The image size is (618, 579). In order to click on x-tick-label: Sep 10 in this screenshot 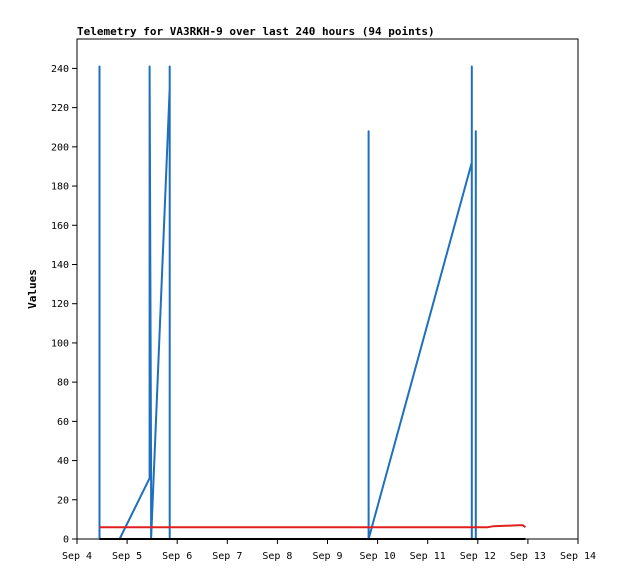, I will do `click(378, 556)`.